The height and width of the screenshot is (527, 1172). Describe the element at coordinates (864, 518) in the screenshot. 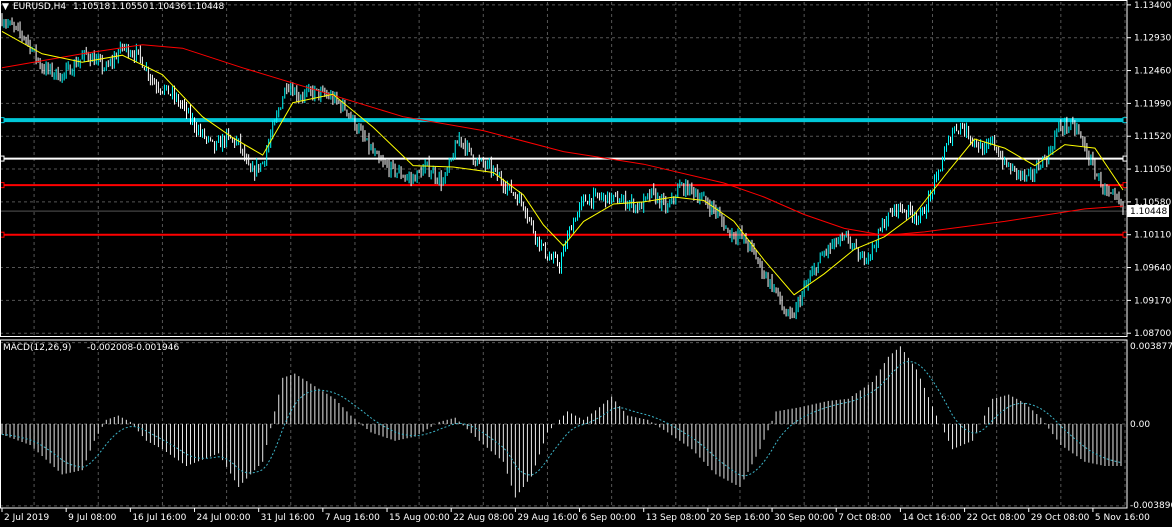

I see `time-tick-label: 7 Oct 08:00` at that location.